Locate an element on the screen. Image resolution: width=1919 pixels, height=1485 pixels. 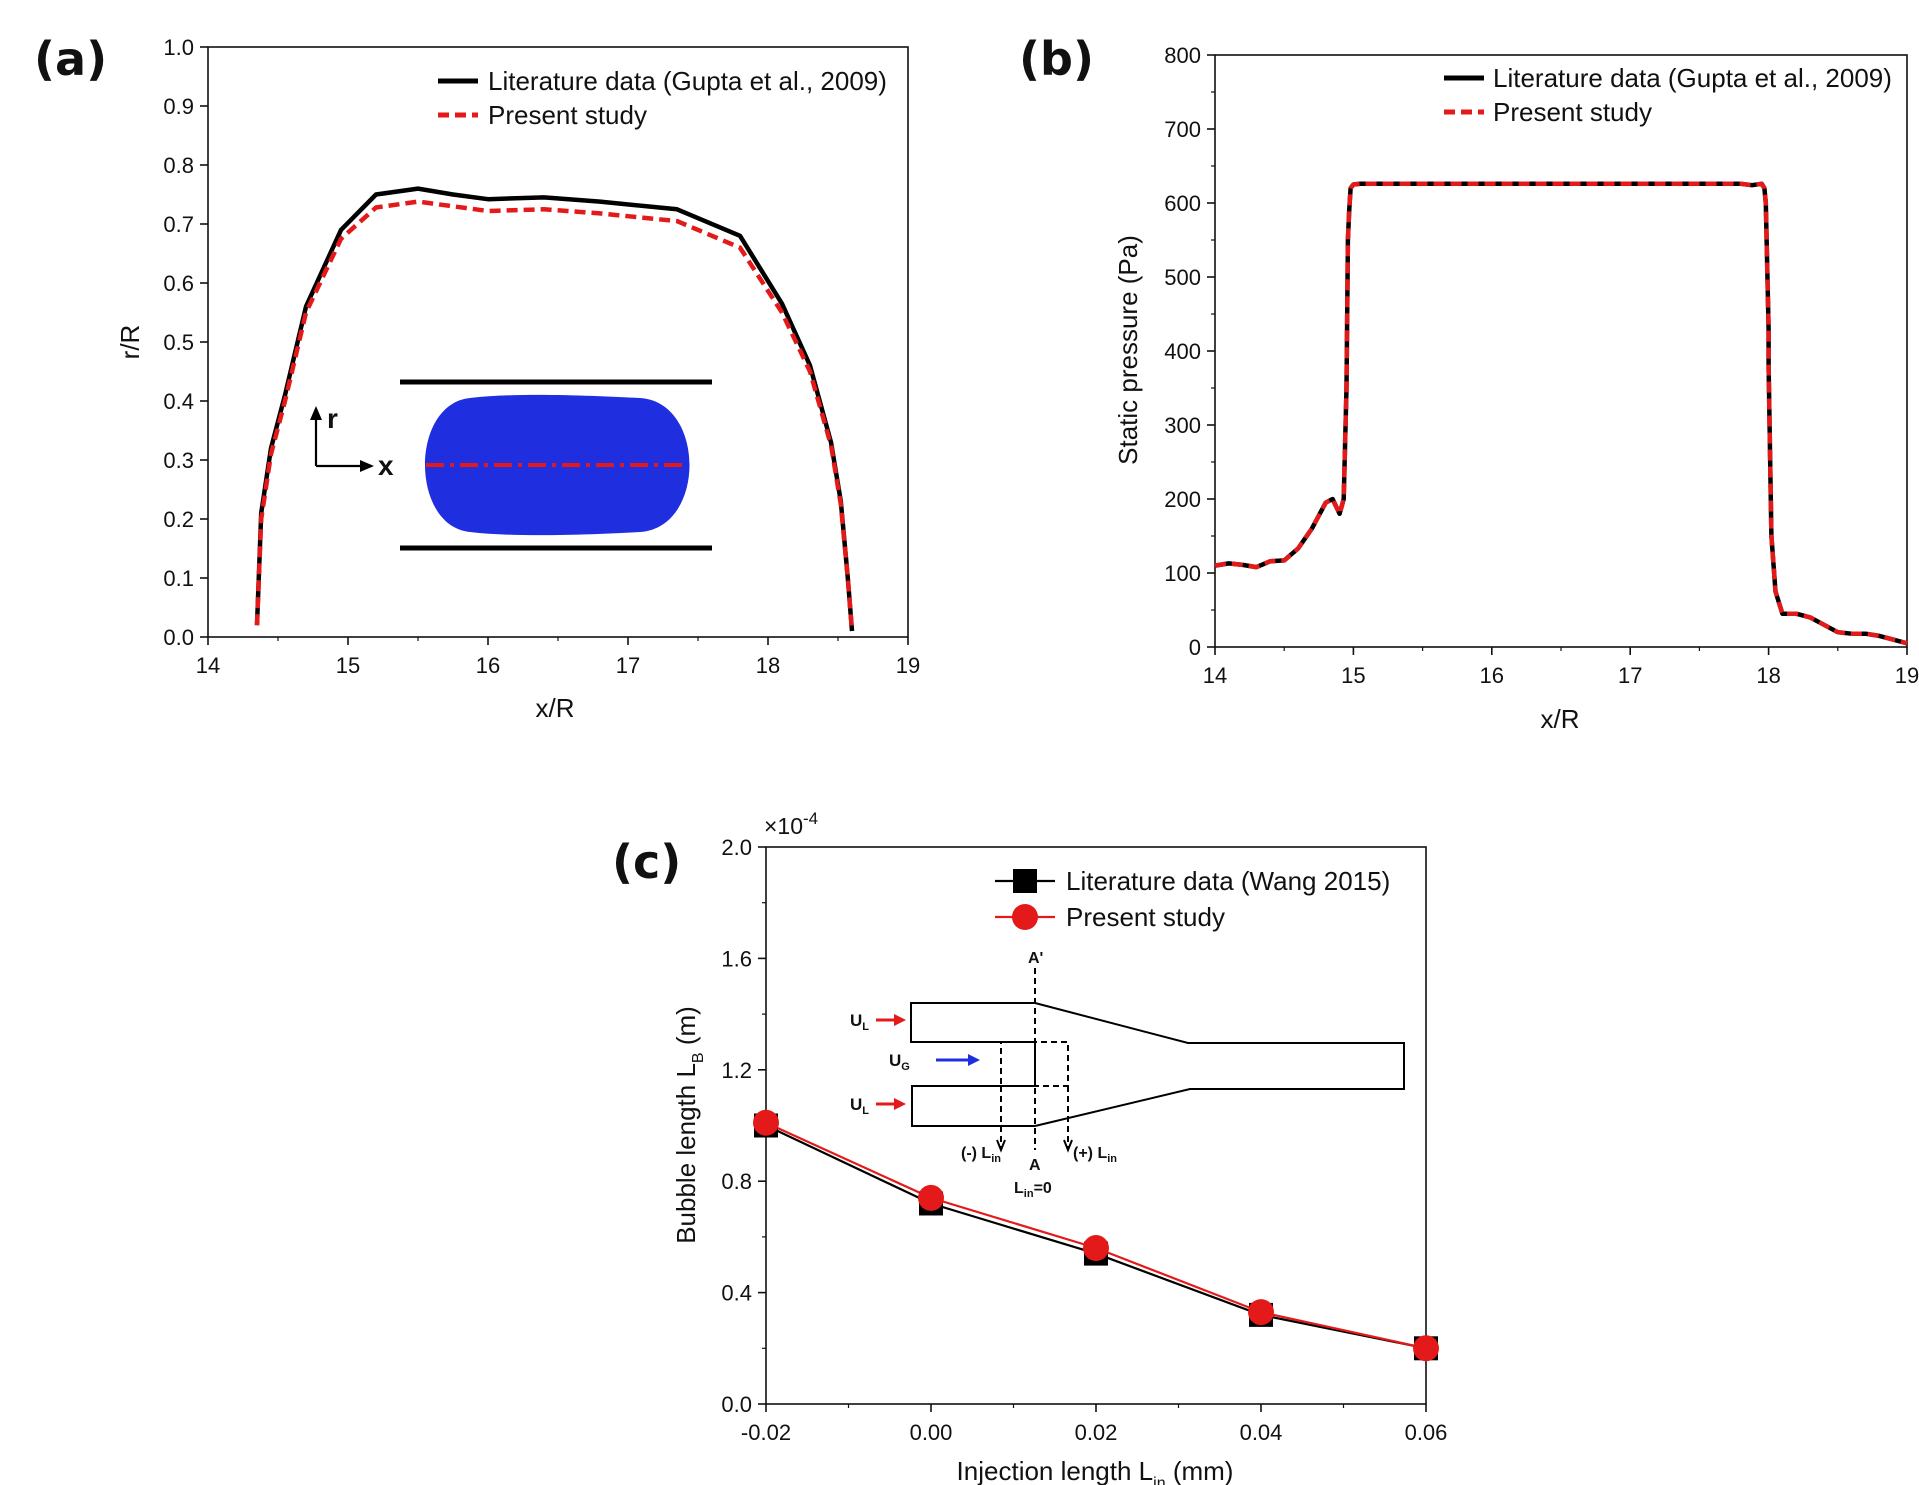
panel-b-plot-frame is located at coordinates (1561, 351).